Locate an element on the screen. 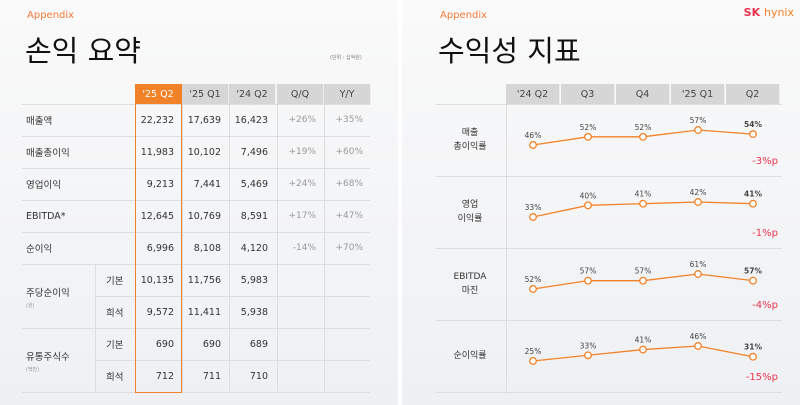 This screenshot has height=405, width=800. column-header: '24 Q2 is located at coordinates (252, 94).